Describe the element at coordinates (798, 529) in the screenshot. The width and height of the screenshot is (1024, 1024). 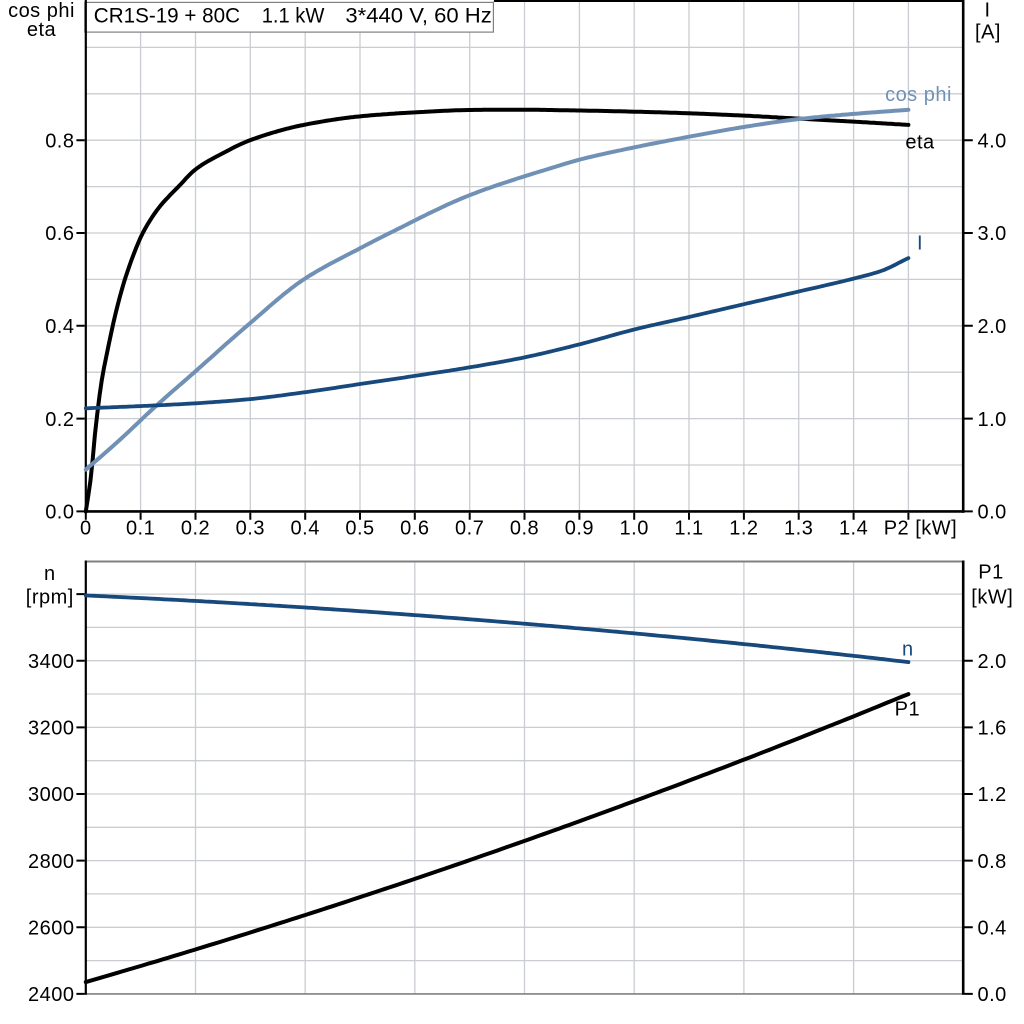
I see `svg-text: 1.3` at that location.